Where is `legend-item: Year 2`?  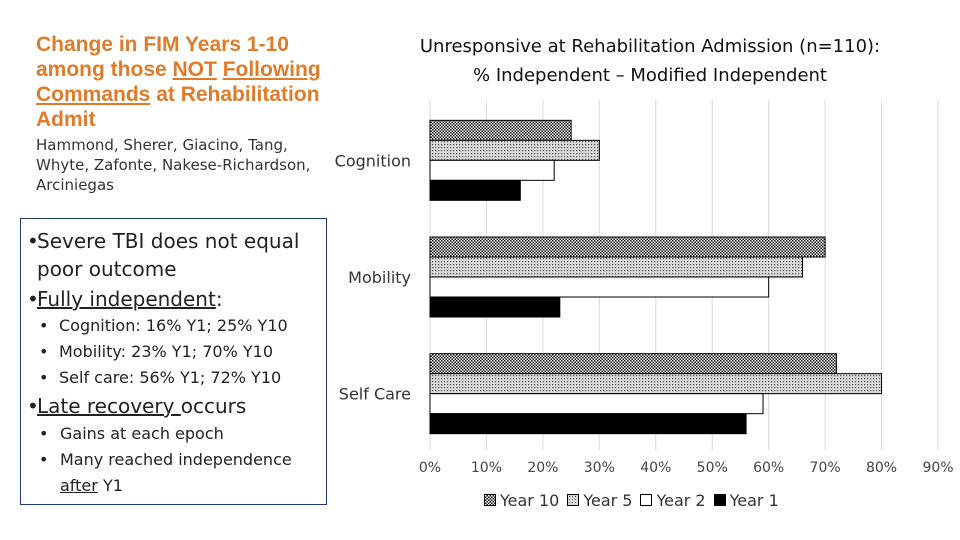 legend-item: Year 2 is located at coordinates (673, 500).